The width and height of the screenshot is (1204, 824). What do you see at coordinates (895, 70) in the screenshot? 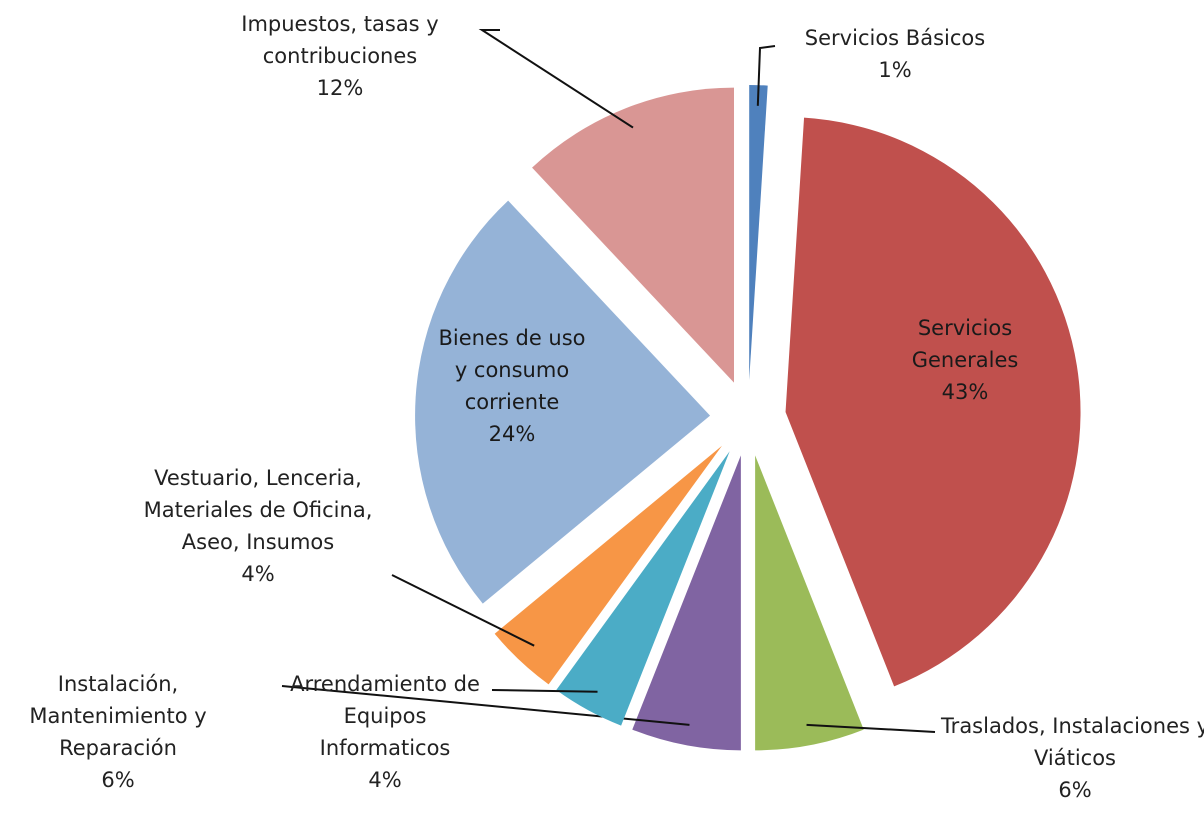
I see `value-label: 1%` at bounding box center [895, 70].